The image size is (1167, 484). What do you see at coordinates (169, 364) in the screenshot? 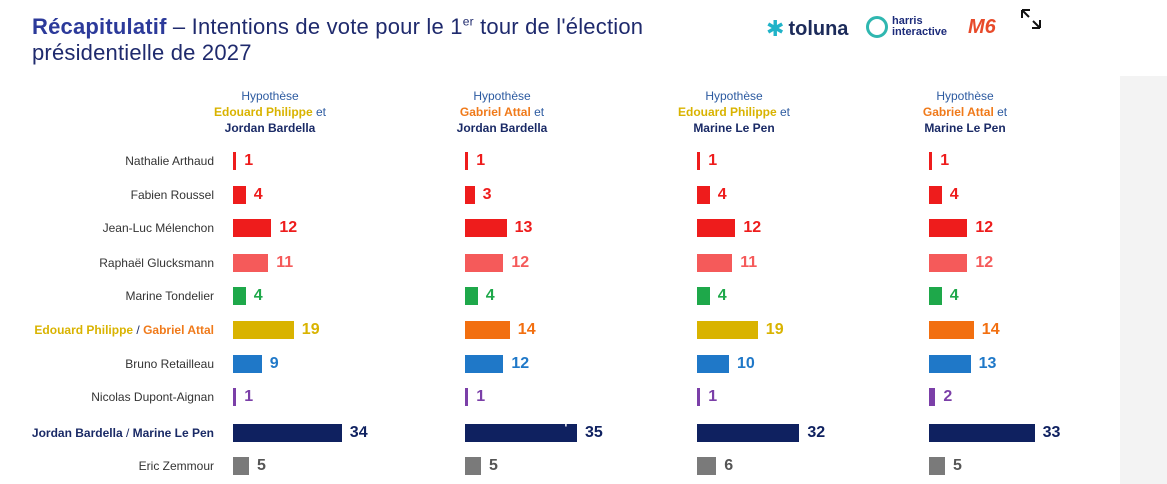
I see `candidate-label: Bruno Retailleau` at bounding box center [169, 364].